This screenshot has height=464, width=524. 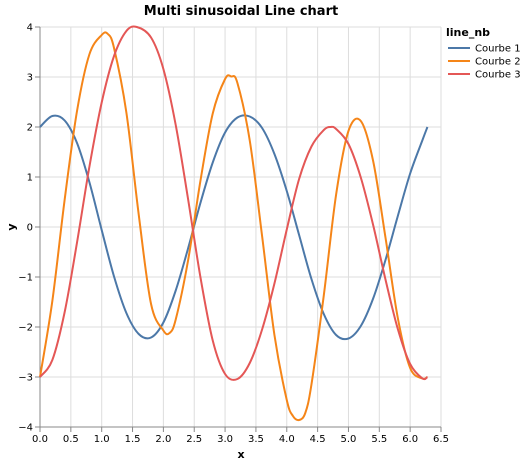 I want to click on x-tick-label: 2.0, so click(x=163, y=439).